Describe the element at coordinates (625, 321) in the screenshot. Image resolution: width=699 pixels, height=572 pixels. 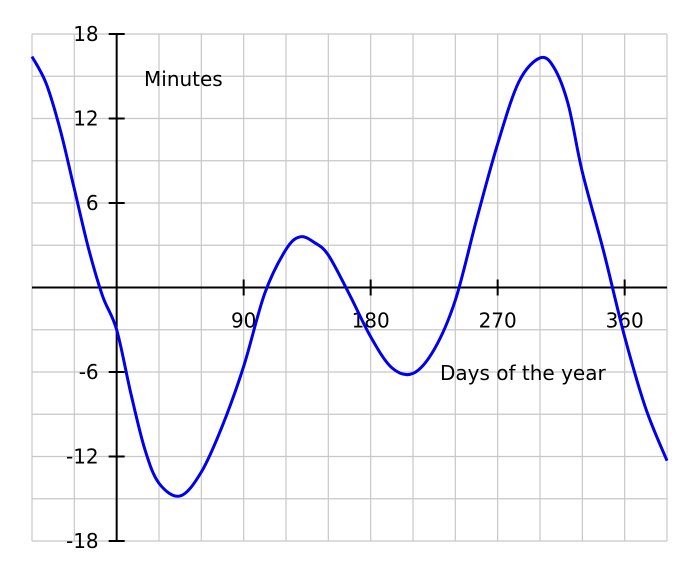
I see `x-tick-label: 360` at that location.